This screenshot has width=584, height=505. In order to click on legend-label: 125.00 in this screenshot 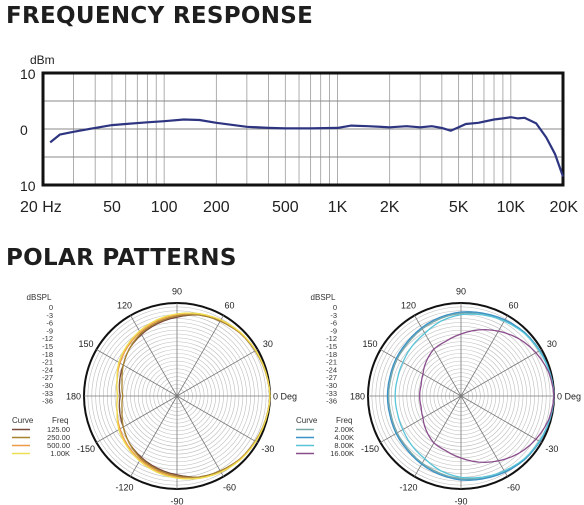, I will do `click(58, 429)`.